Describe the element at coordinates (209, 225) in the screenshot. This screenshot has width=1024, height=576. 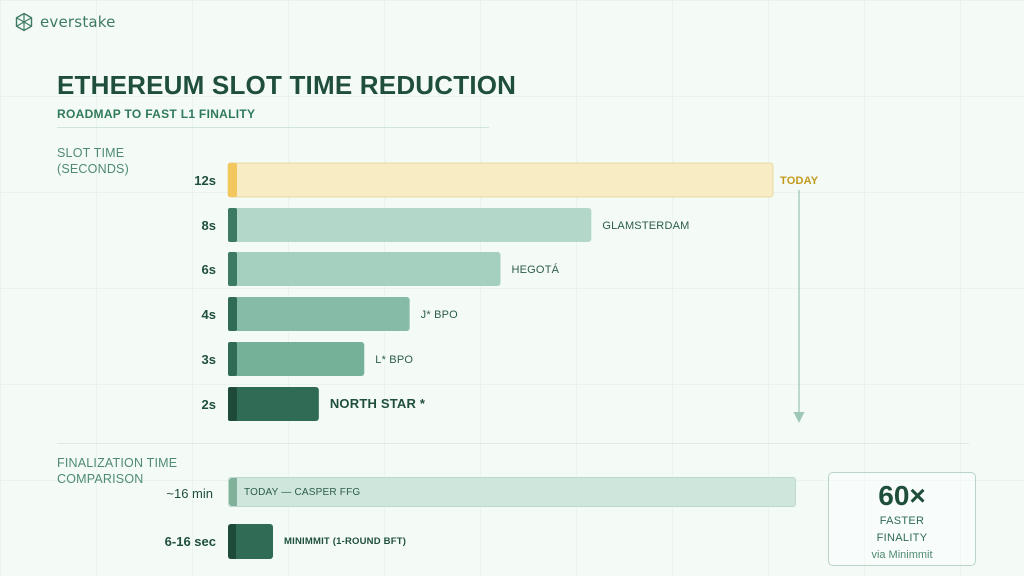
I see `slot-time-category-label: 8s` at that location.